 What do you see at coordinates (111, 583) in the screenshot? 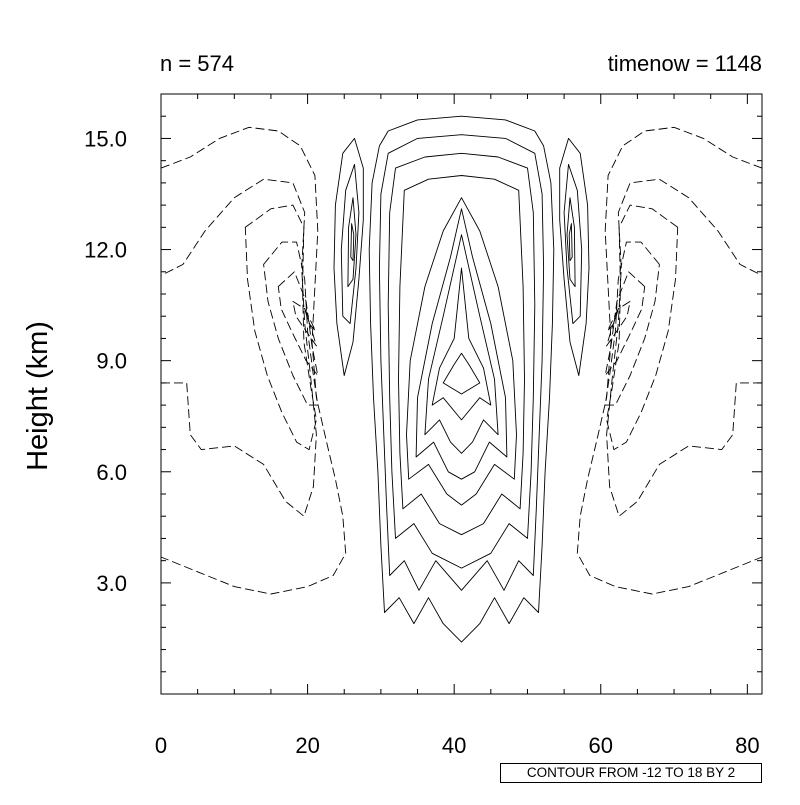
I see `y-tick-label-3.0: 3.0` at bounding box center [111, 583].